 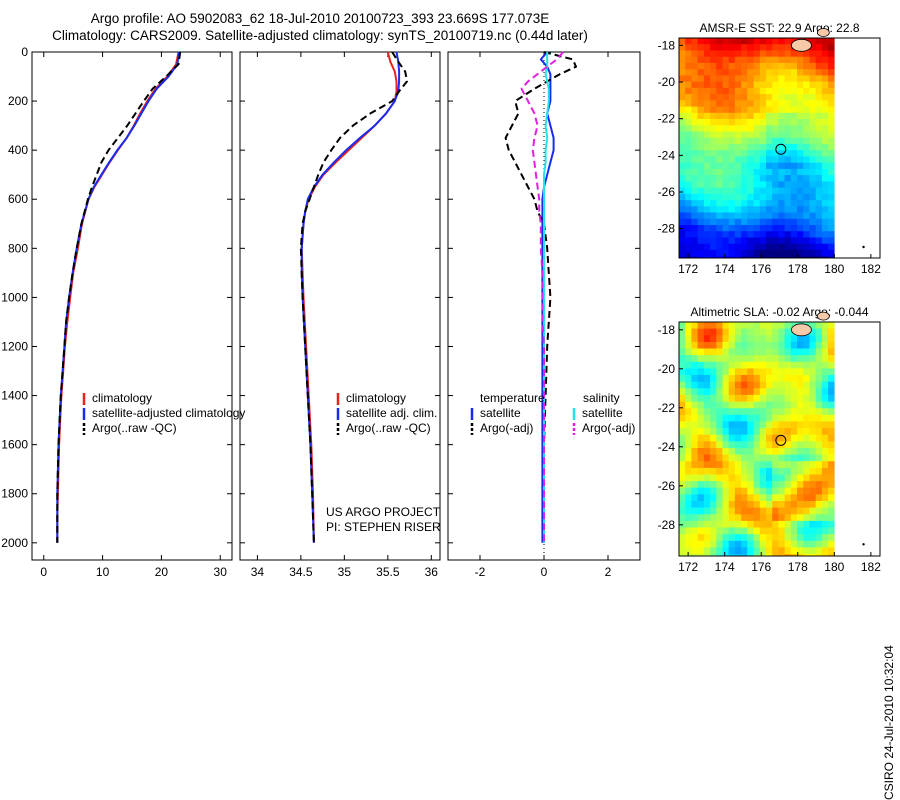 I want to click on sla-map-ytick-label: -28, so click(x=667, y=525).